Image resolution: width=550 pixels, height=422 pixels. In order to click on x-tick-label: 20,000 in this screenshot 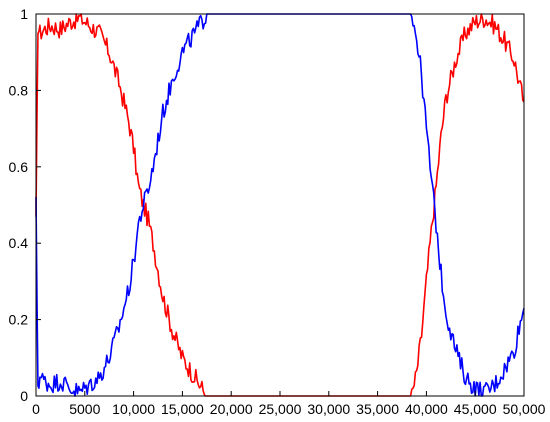, I will do `click(231, 409)`.